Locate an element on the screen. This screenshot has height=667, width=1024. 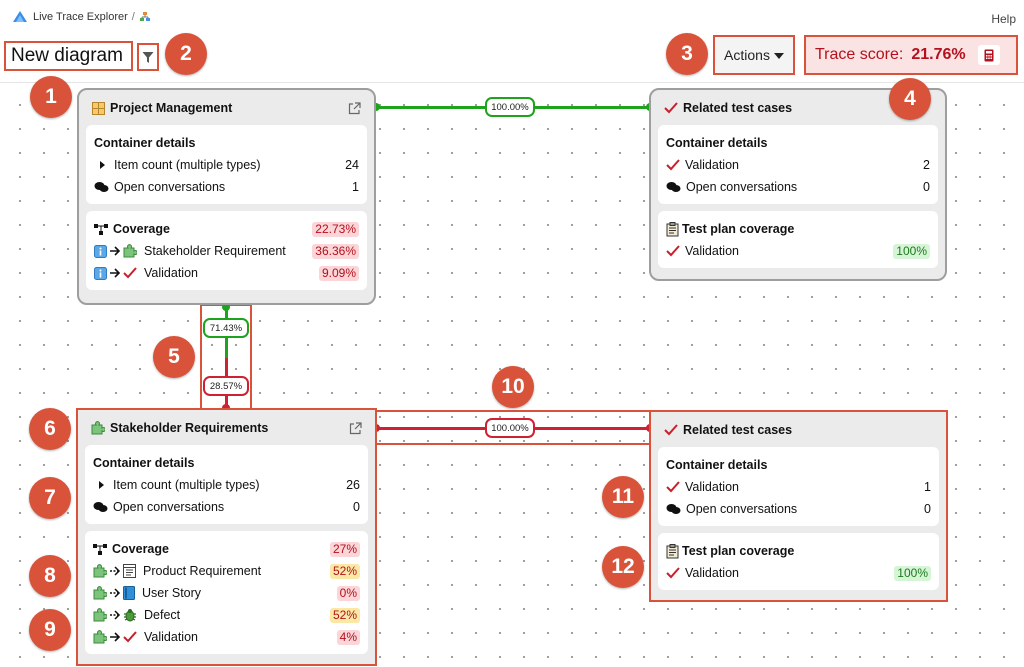
row-value: 26 is located at coordinates (353, 485).